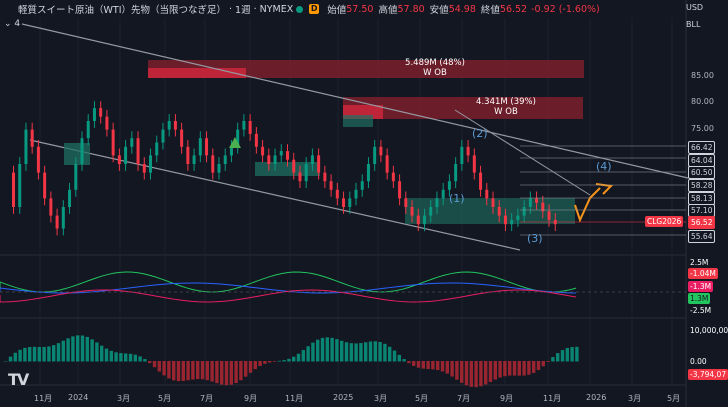  I want to click on volume-scale-label: 10,000,00, so click(708, 330).